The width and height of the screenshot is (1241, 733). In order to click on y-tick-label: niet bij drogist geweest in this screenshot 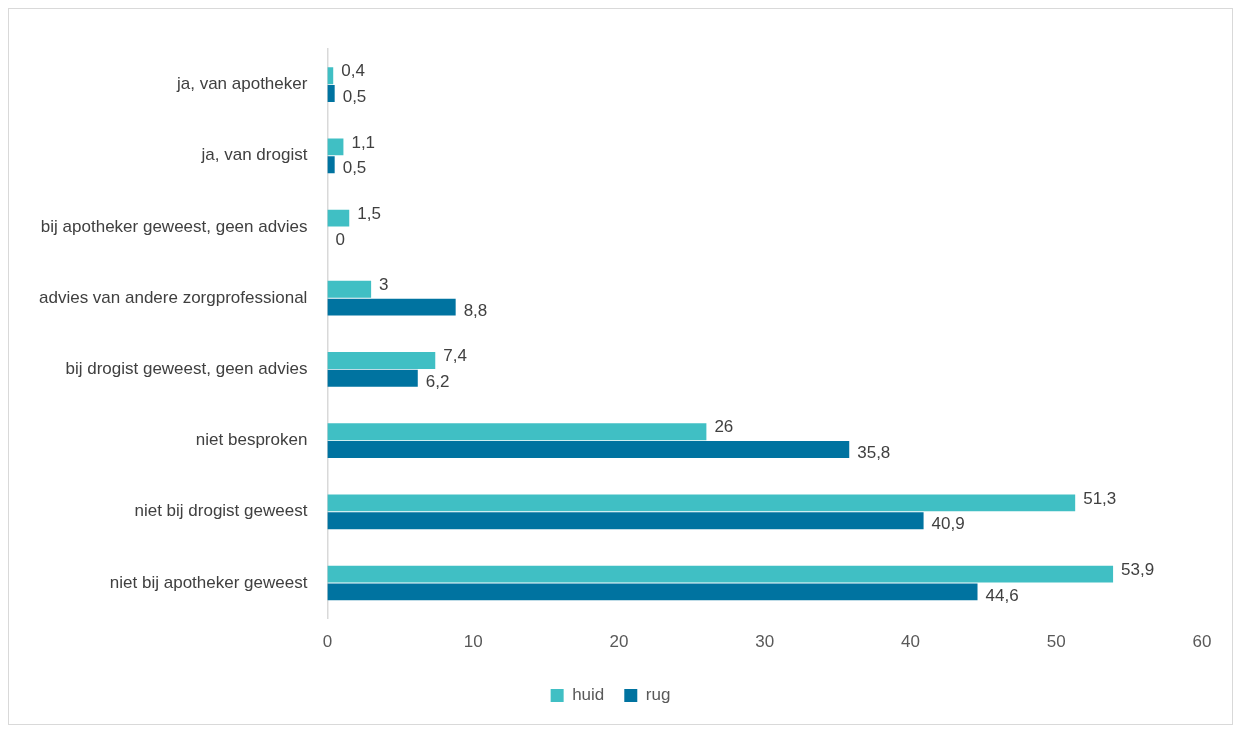, I will do `click(221, 511)`.